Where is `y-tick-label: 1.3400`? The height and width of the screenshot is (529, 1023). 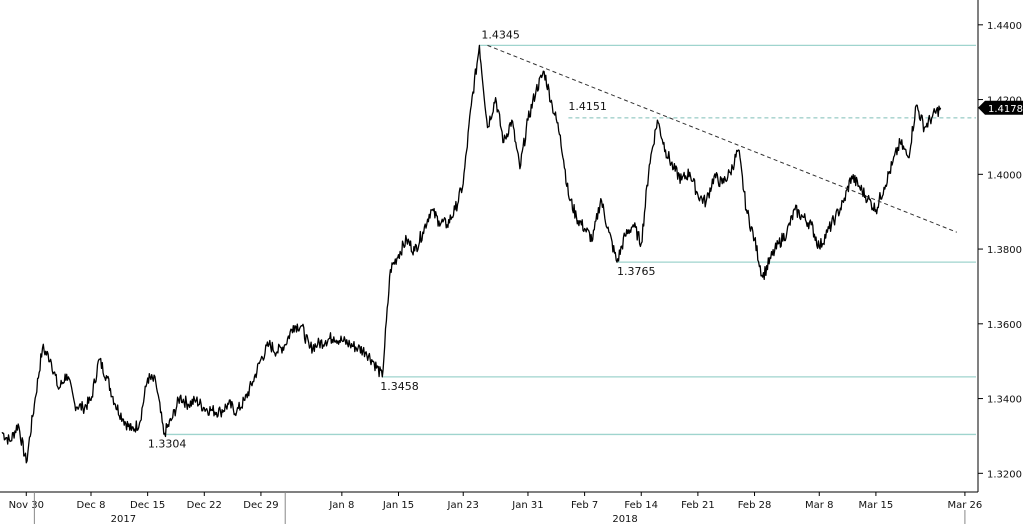 y-tick-label: 1.3400 is located at coordinates (1004, 400).